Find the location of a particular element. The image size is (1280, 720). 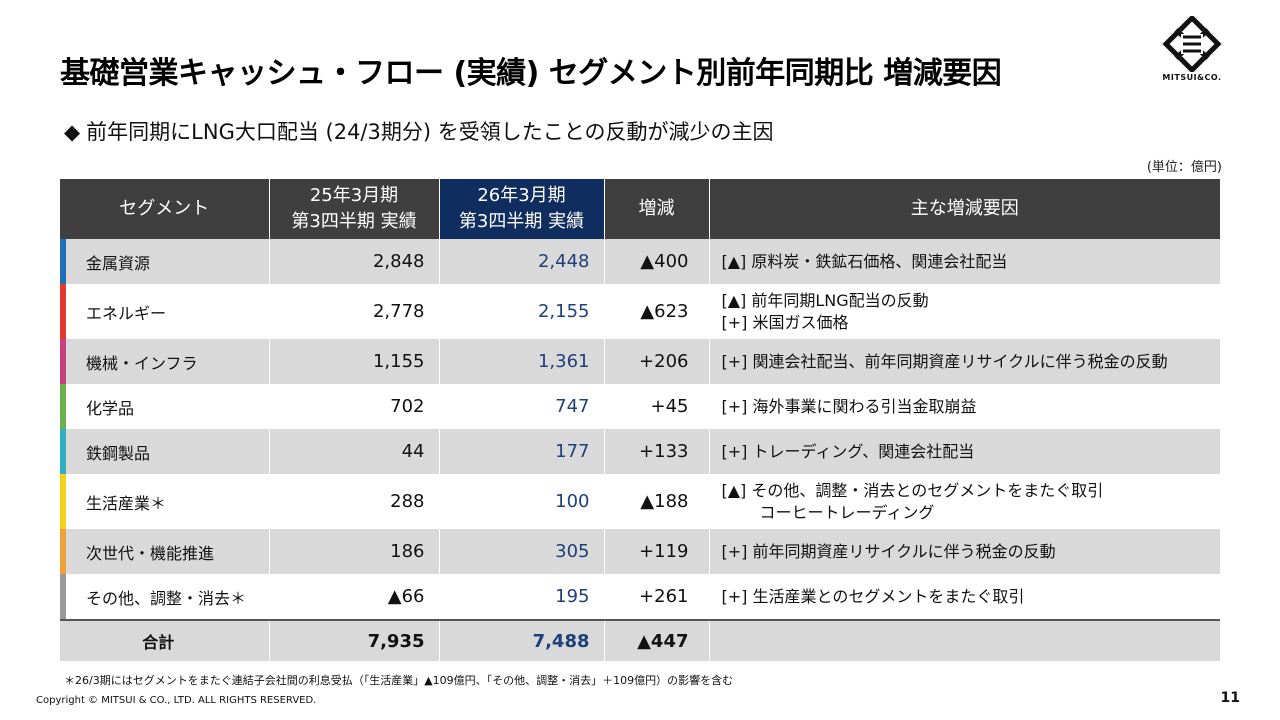

table-row: 化学品 702 747 +45 [+] 海外事業に関わる引当金取崩益 is located at coordinates (640, 406).